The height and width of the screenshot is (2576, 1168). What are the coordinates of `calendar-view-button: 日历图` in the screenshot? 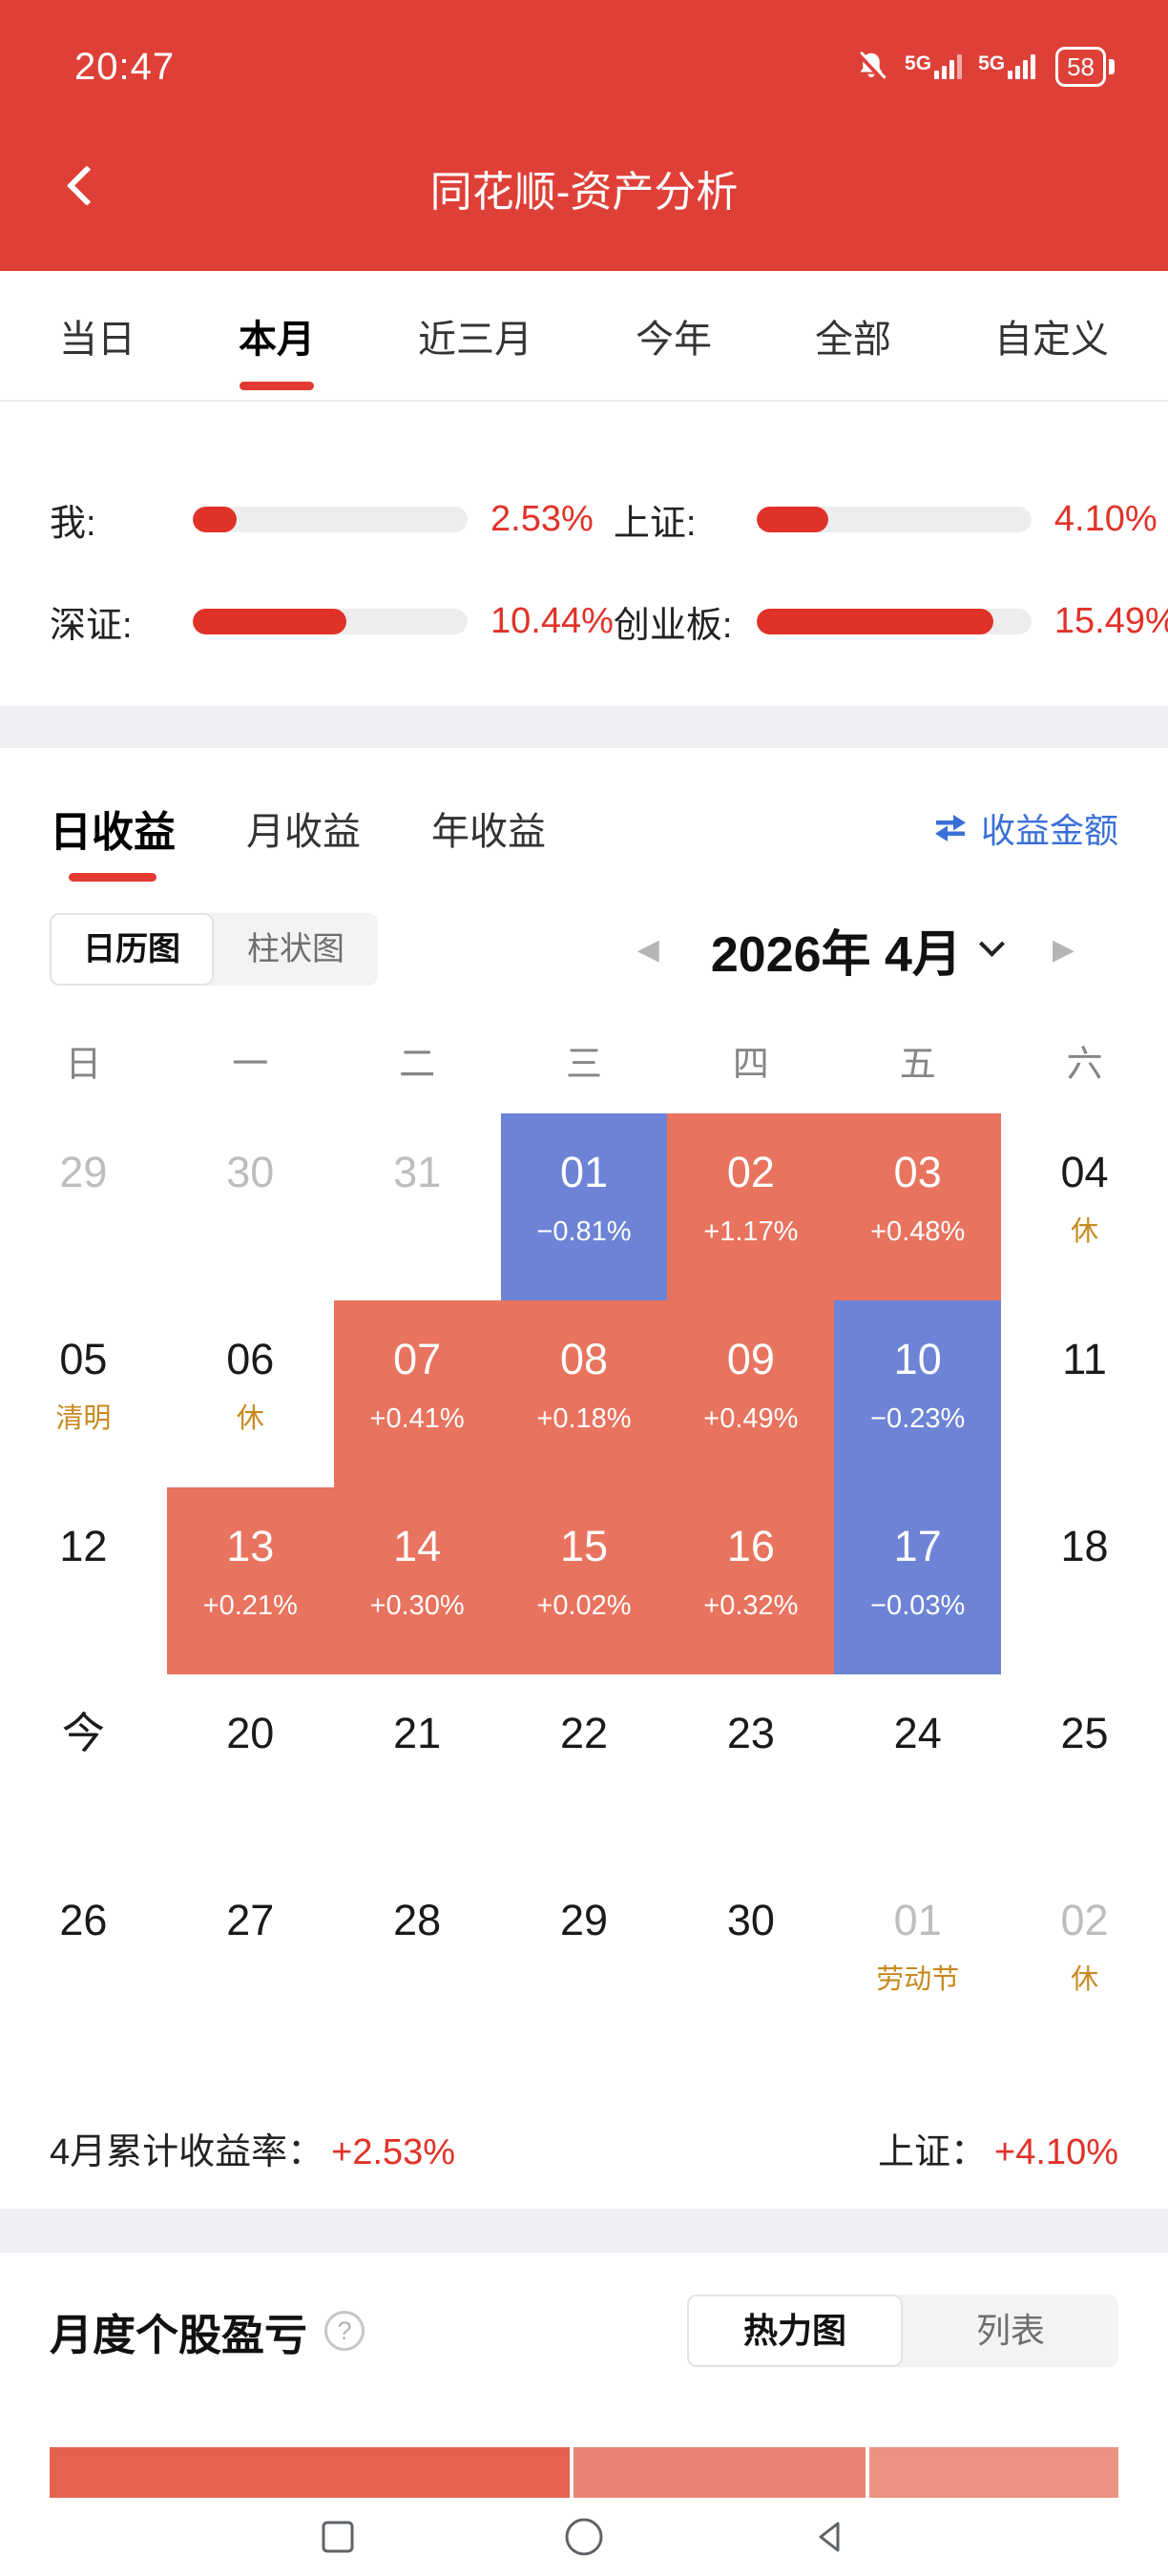 It's located at (132, 949).